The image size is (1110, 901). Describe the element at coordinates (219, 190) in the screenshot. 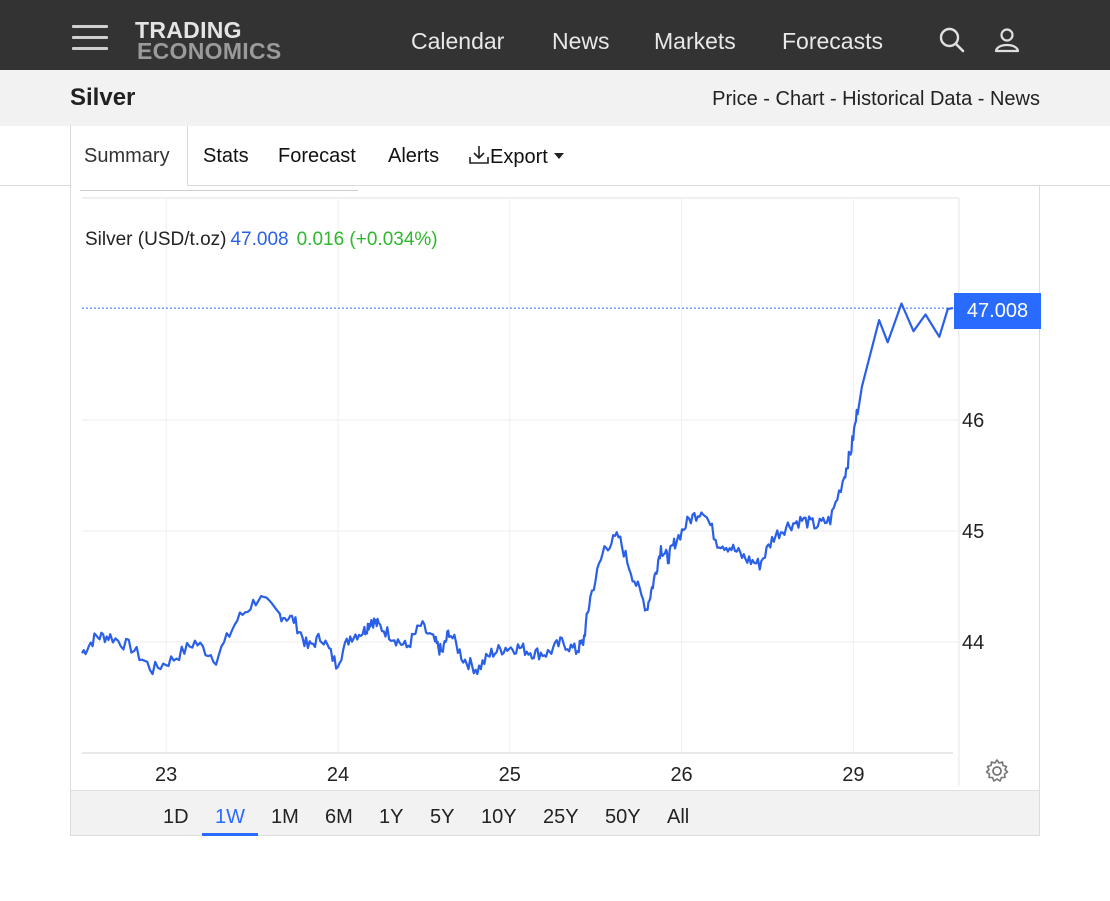

I see `tab-underline` at that location.